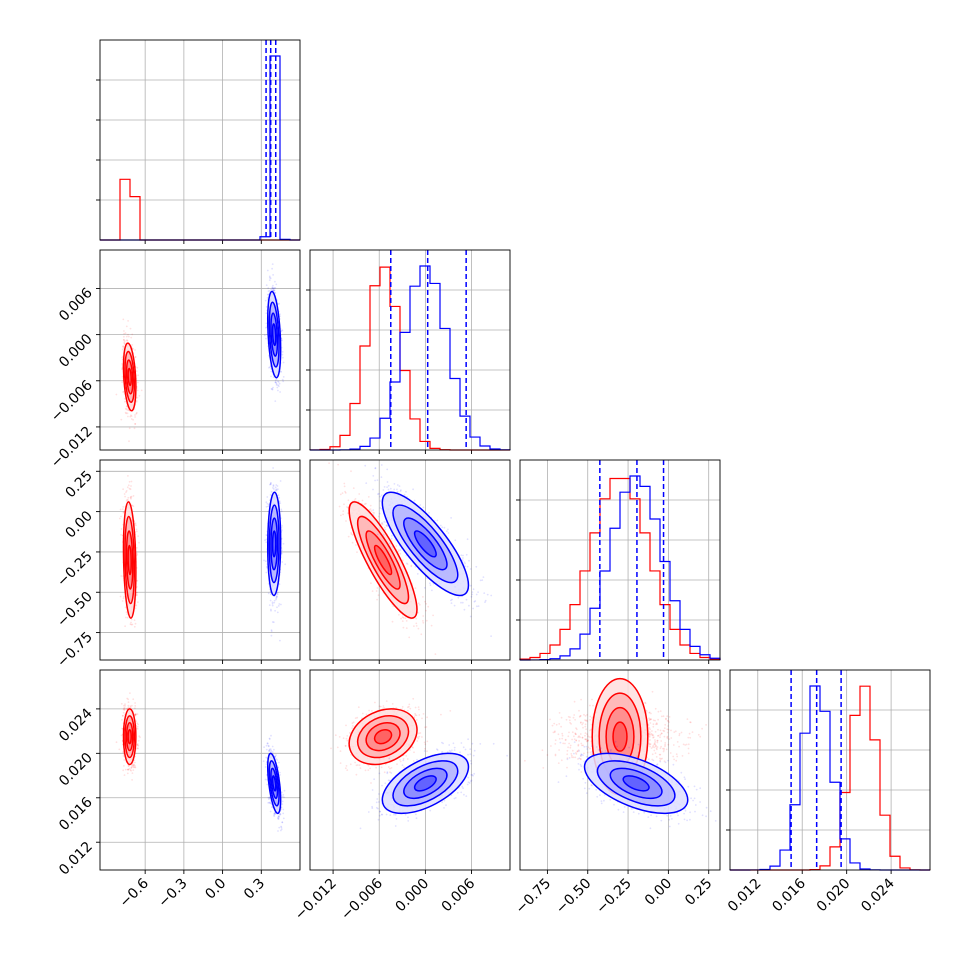  Describe the element at coordinates (830, 770) in the screenshot. I see `panel-frame` at that location.